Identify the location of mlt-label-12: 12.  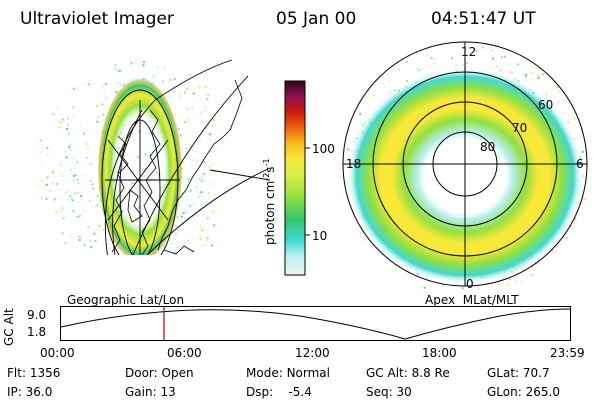
(469, 52).